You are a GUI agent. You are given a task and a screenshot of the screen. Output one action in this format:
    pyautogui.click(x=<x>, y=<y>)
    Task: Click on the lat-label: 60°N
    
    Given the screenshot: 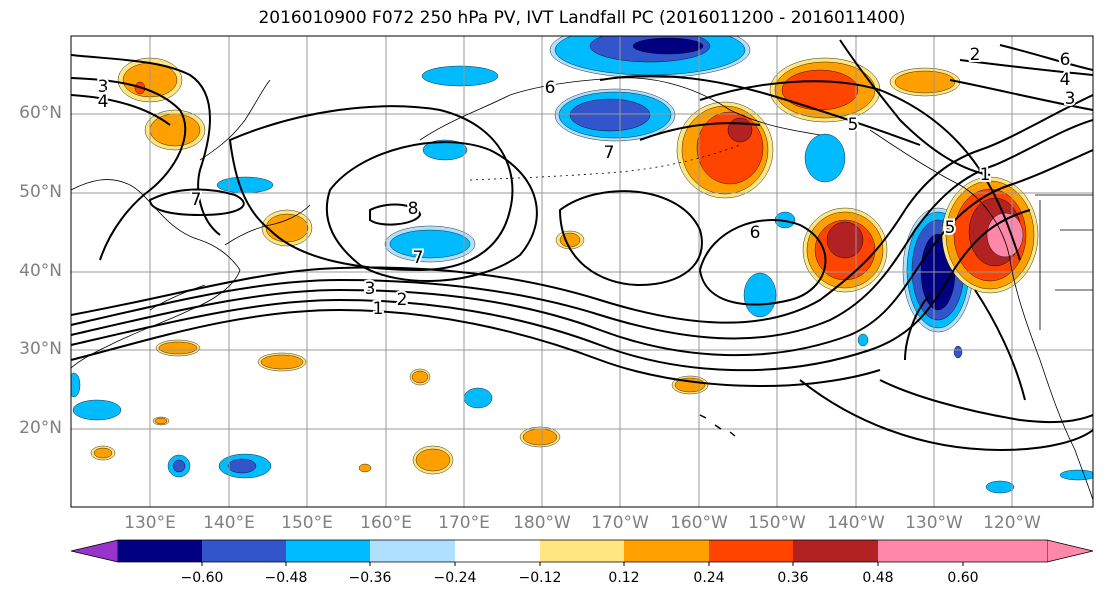 What is the action you would take?
    pyautogui.click(x=40, y=113)
    